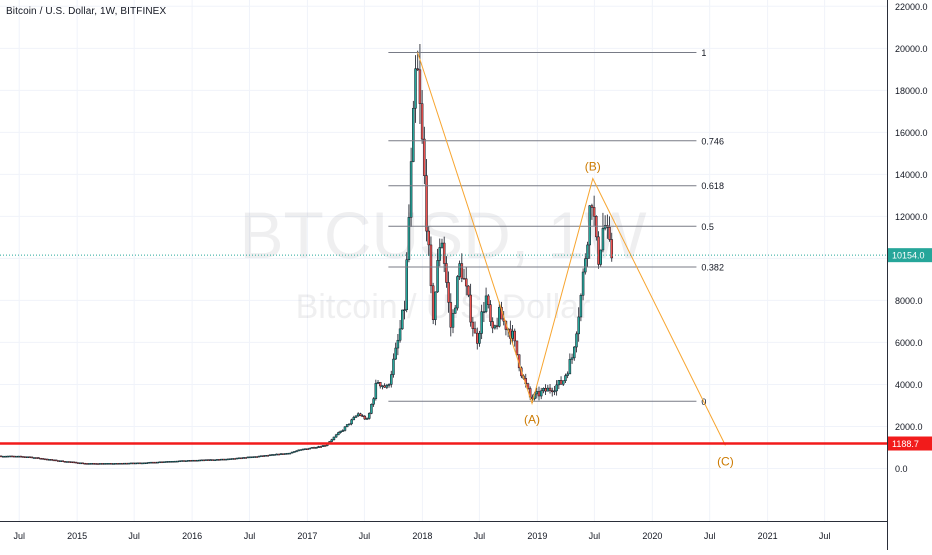 This screenshot has width=932, height=555. I want to click on time-axis-tick: 2018, so click(422, 536).